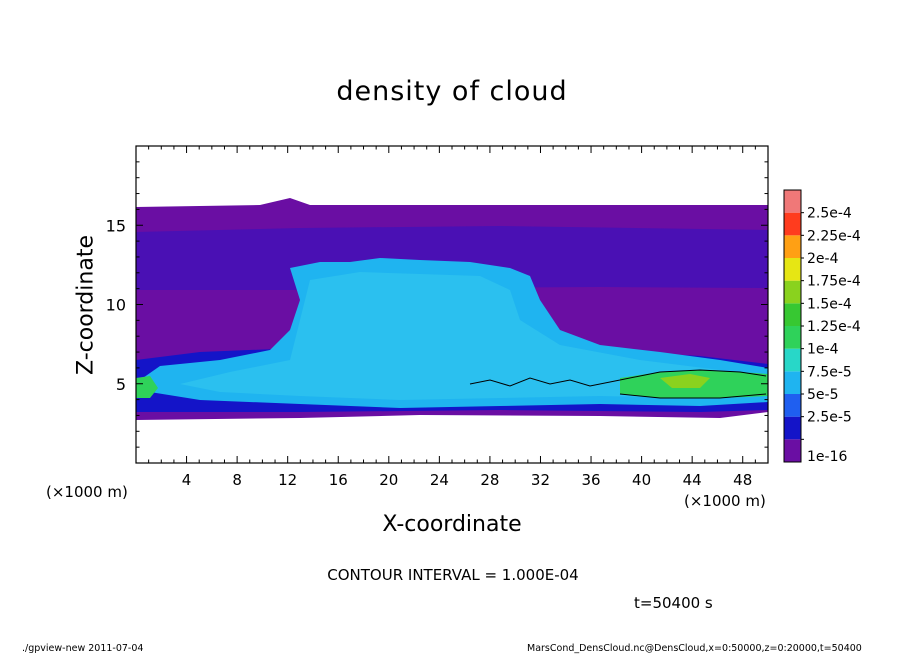 Image resolution: width=904 pixels, height=654 pixels. I want to click on x-tick-label: 28, so click(489, 480).